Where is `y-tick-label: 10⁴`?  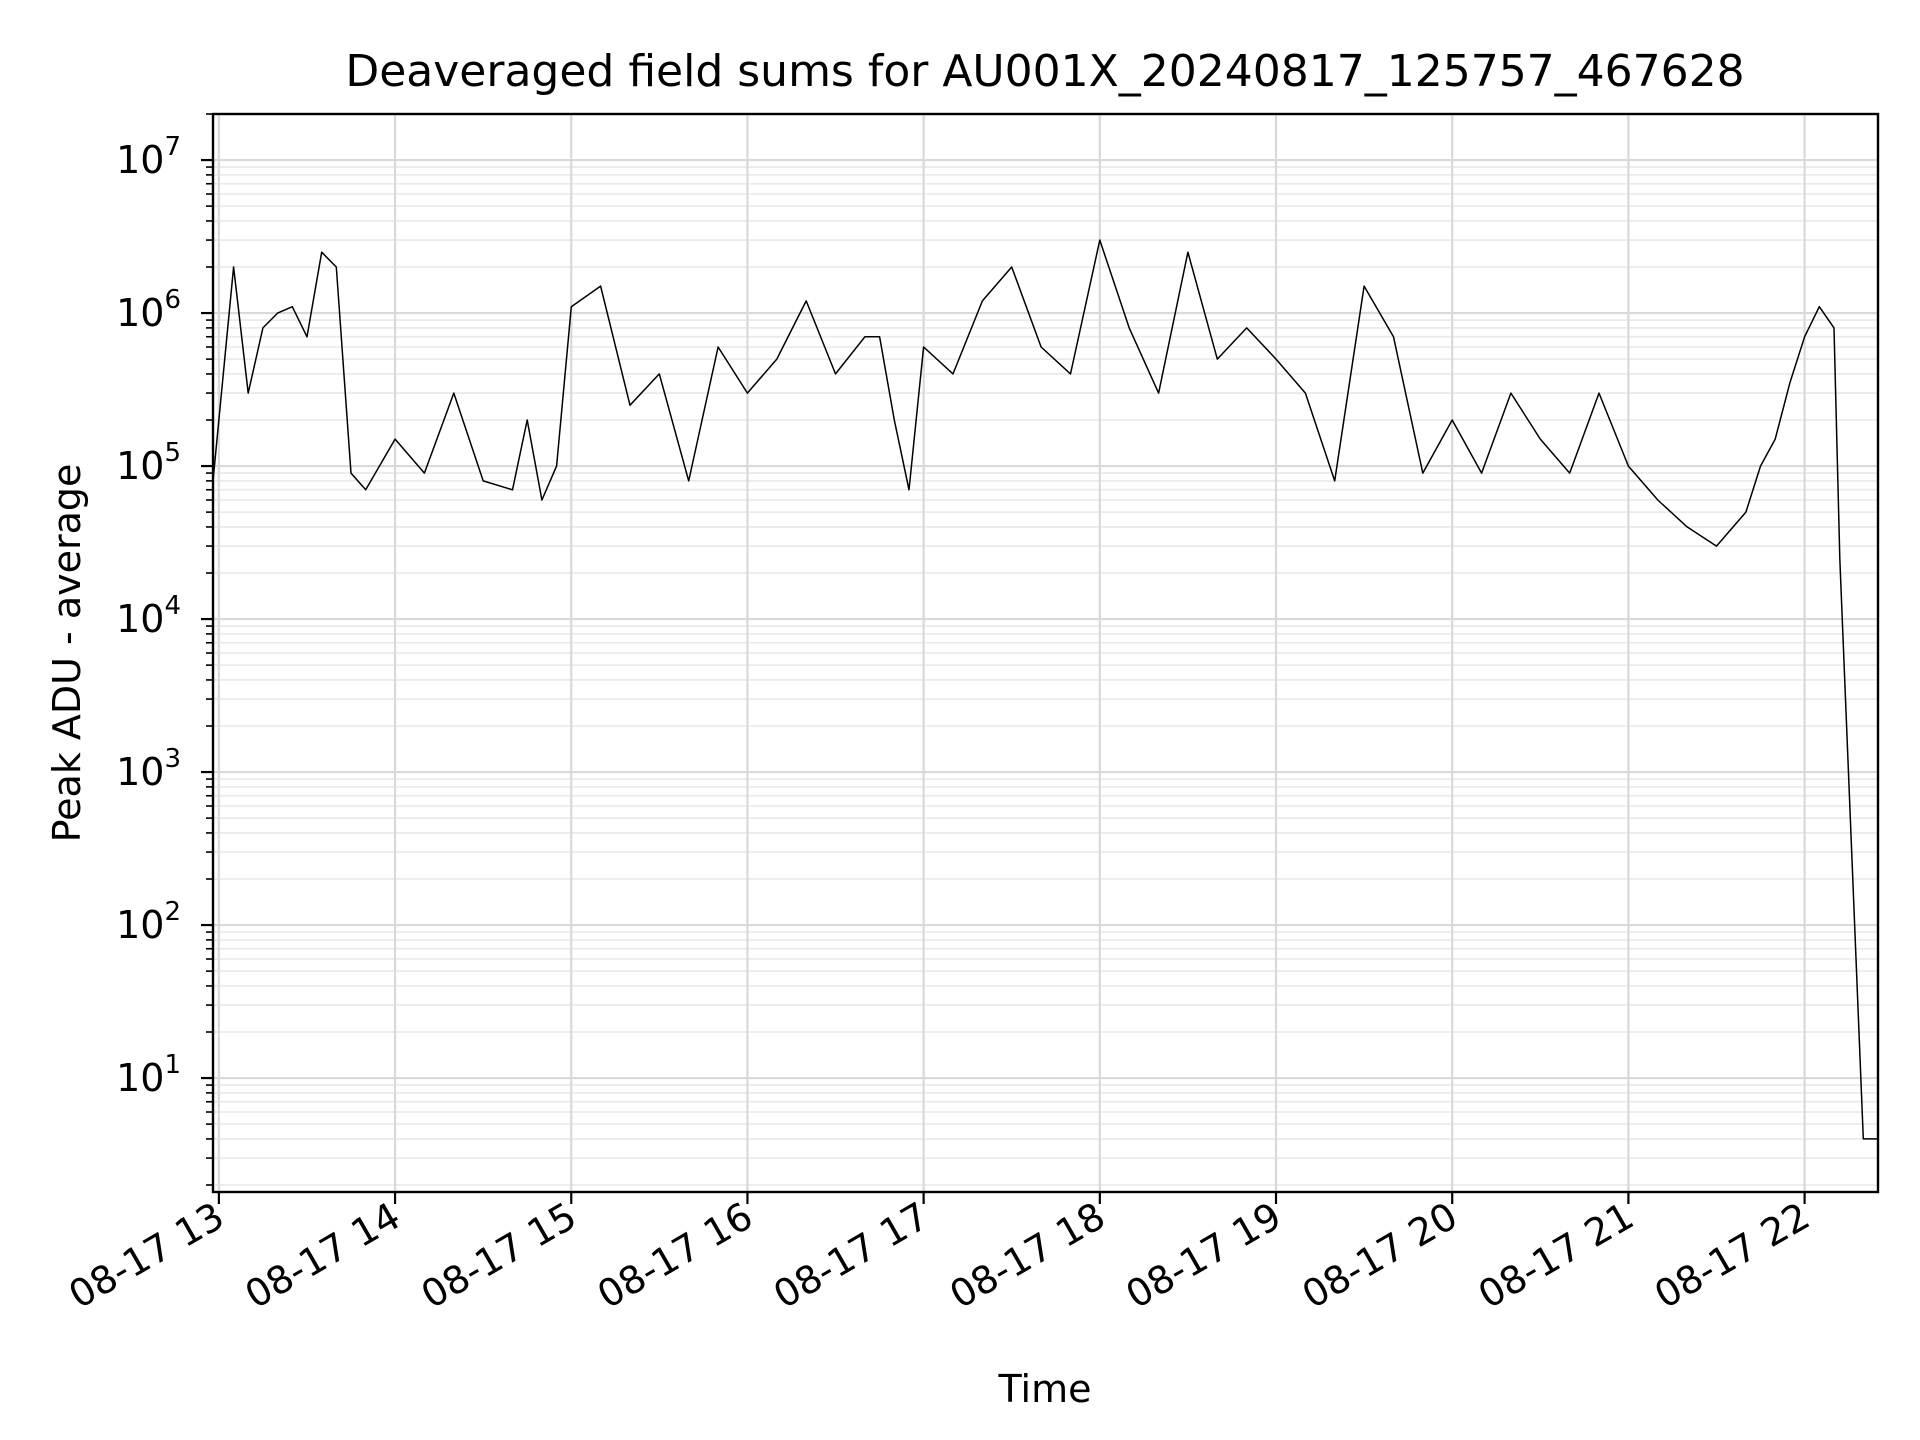
y-tick-label: 10⁴ is located at coordinates (148, 616).